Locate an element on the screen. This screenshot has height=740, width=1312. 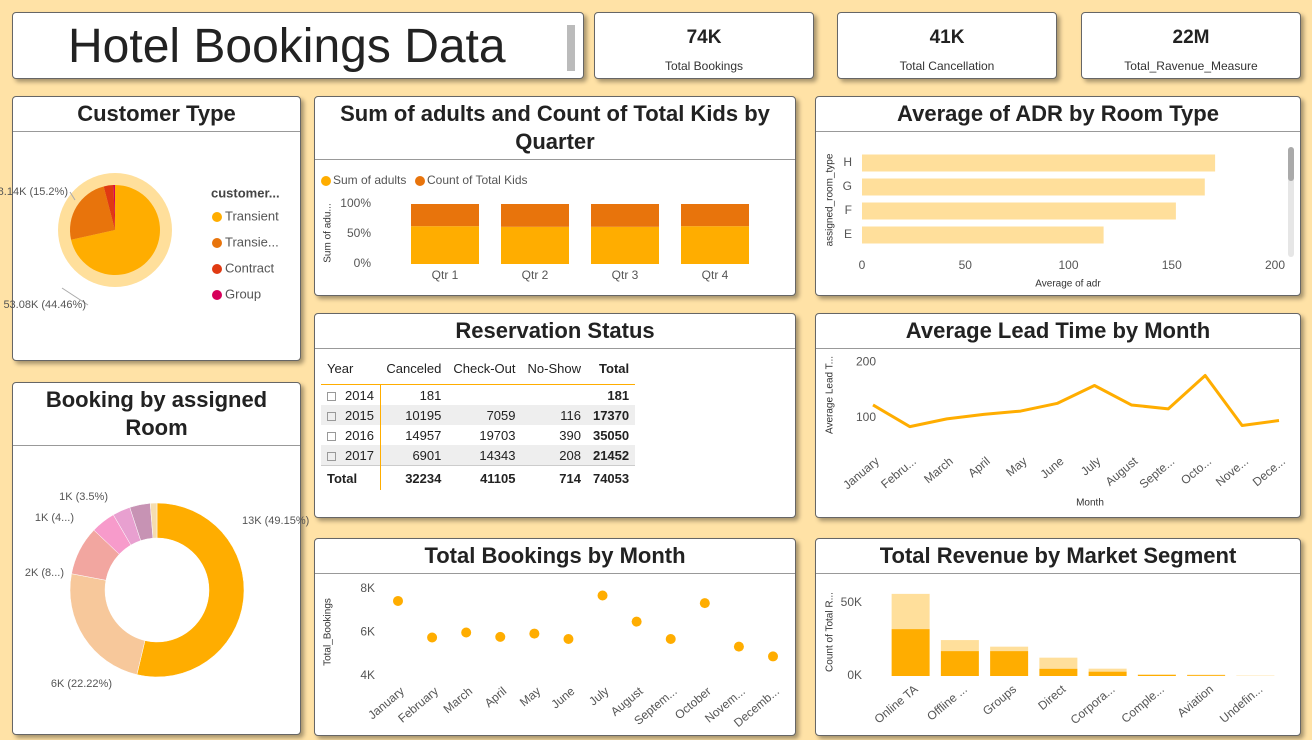
chart-title: Total Bookings by Month is located at coordinates (555, 556).